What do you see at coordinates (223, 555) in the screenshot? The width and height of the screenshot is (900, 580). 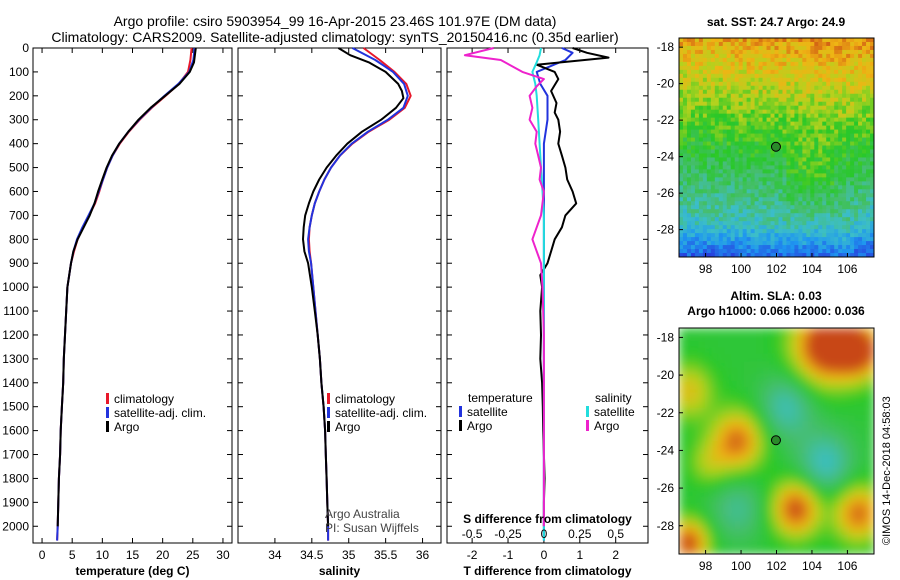 I see `temperature-xtick-label: 30` at bounding box center [223, 555].